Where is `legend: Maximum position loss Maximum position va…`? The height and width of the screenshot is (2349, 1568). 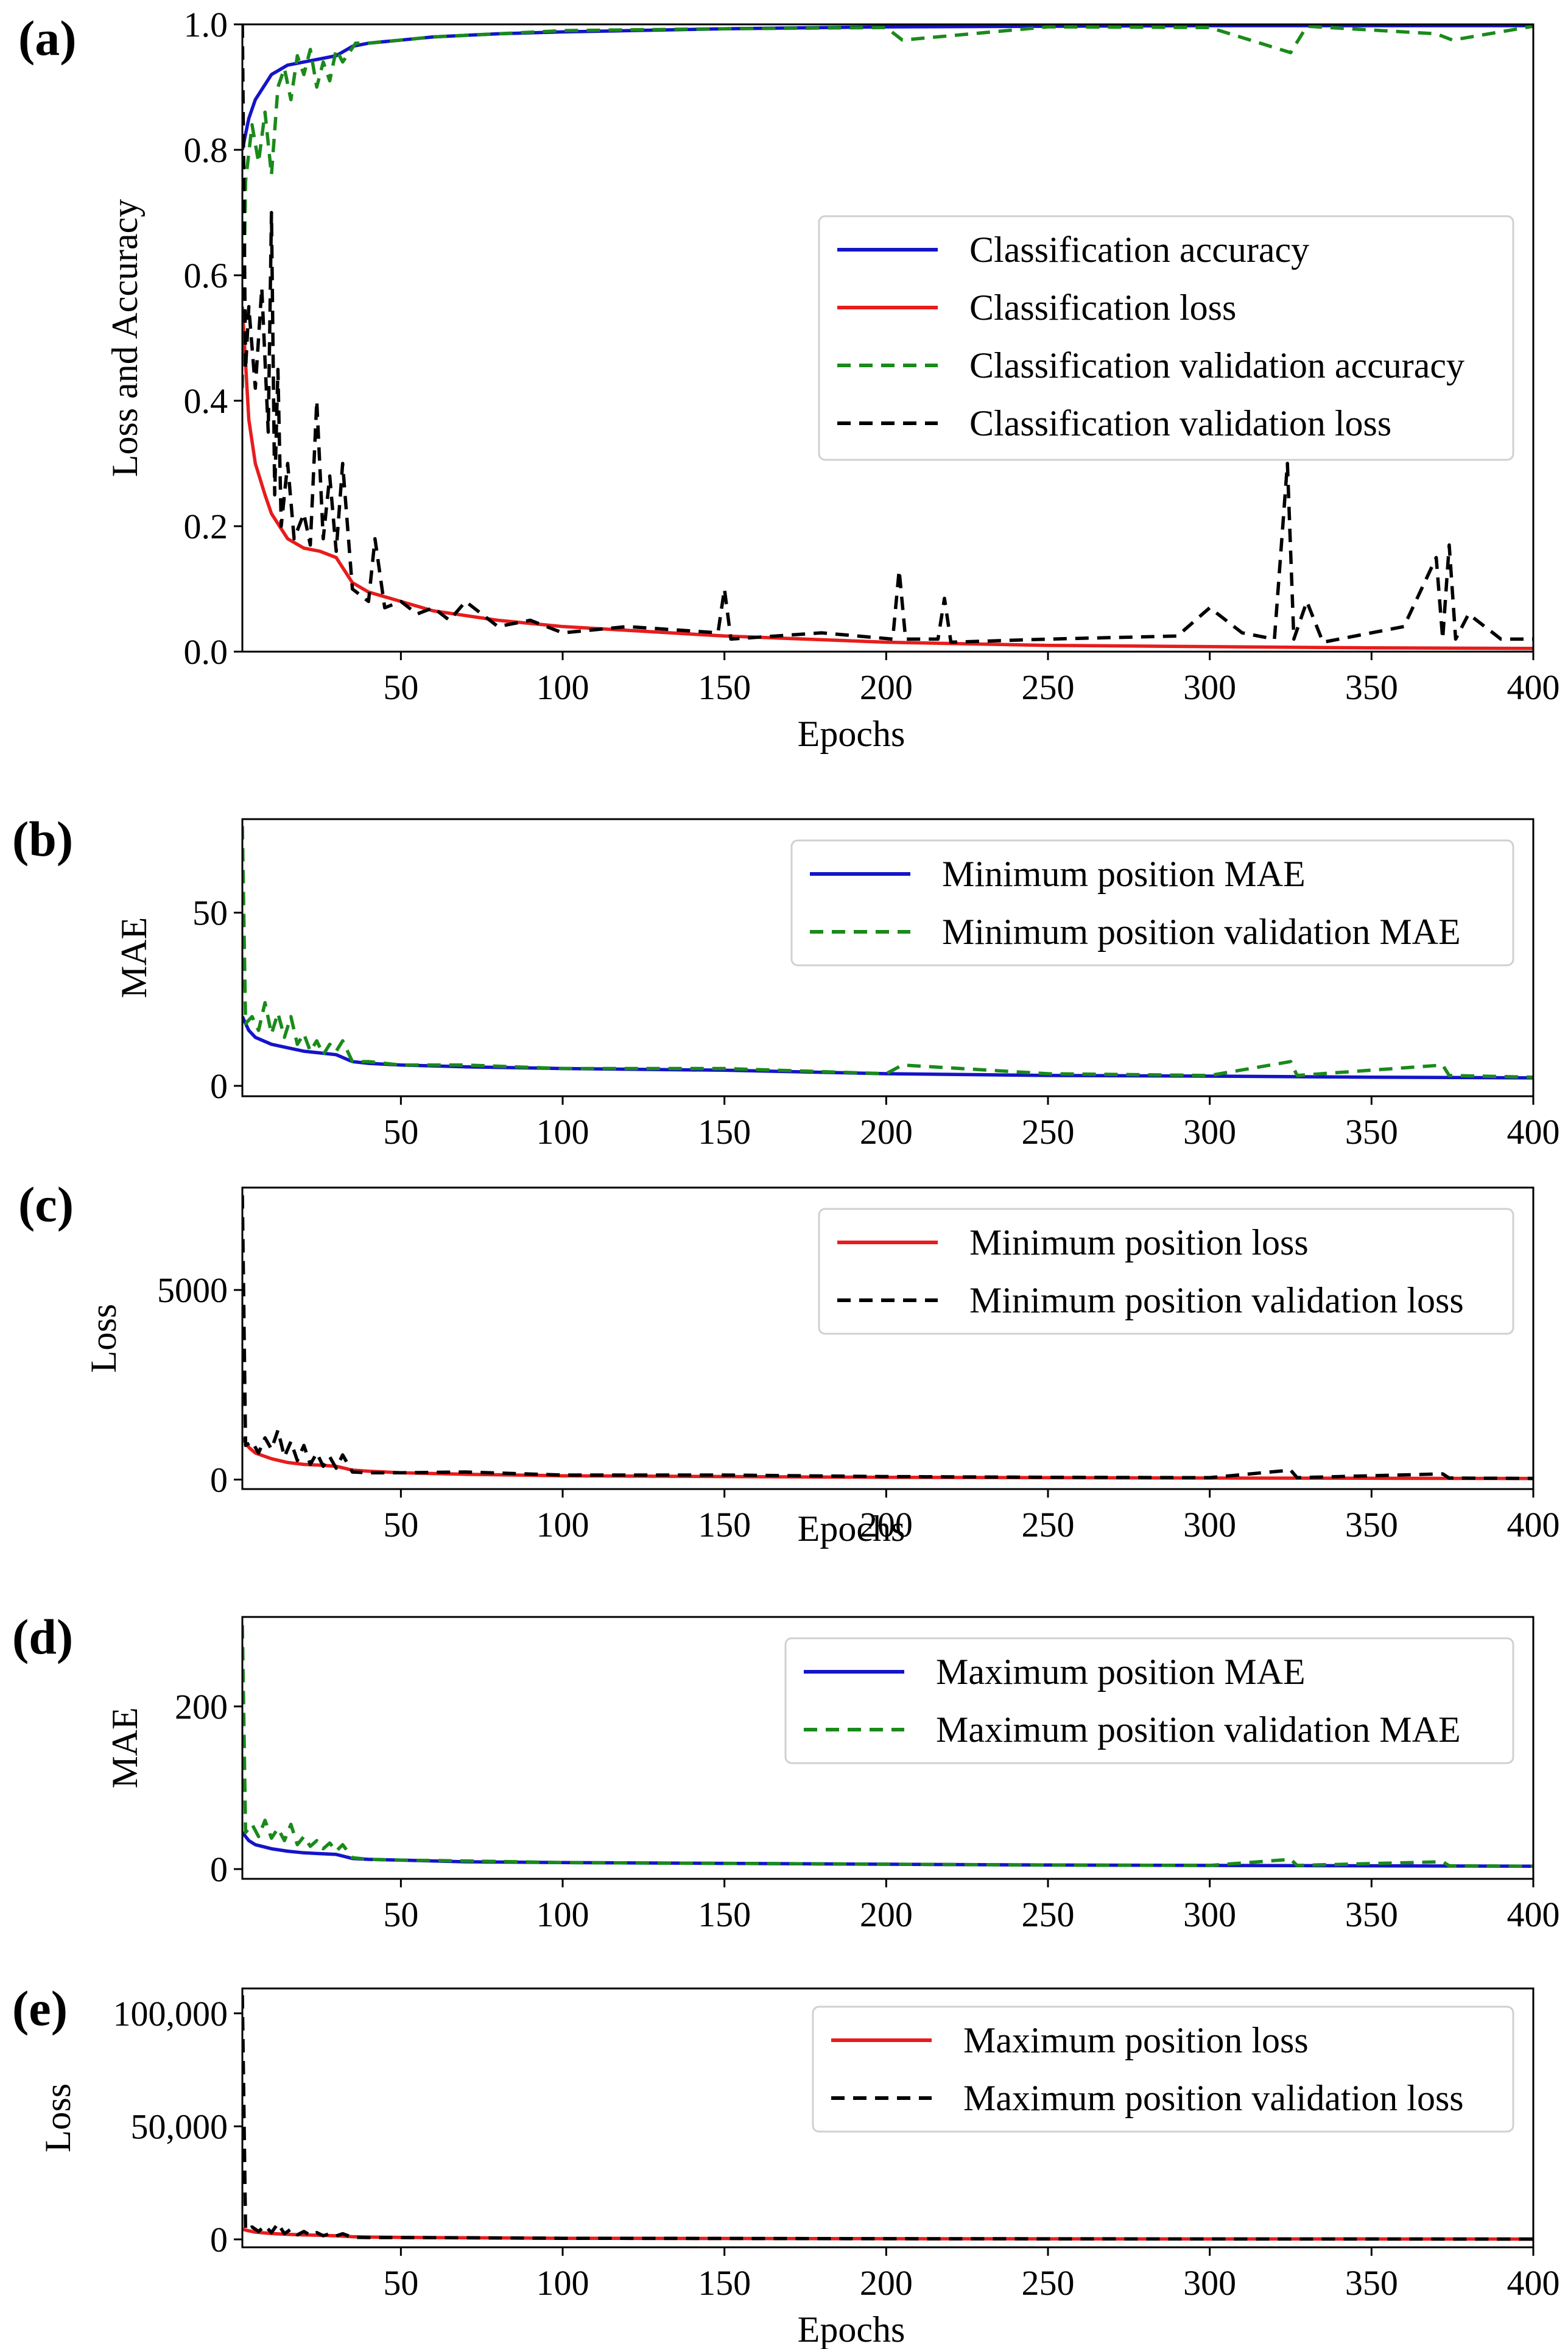 legend: Maximum position loss Maximum position va… is located at coordinates (1163, 2069).